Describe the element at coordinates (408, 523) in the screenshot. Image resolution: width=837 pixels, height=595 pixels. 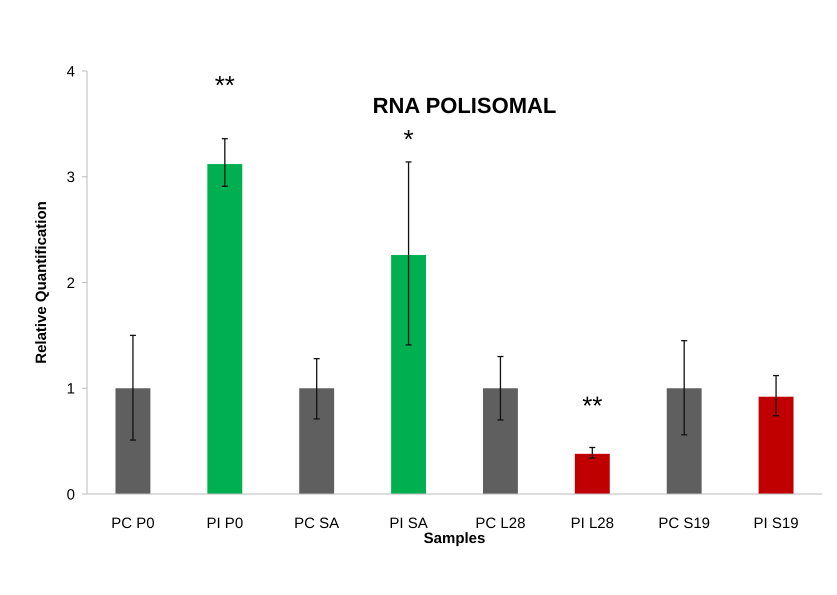
I see `x-tick-label: PI SA` at that location.